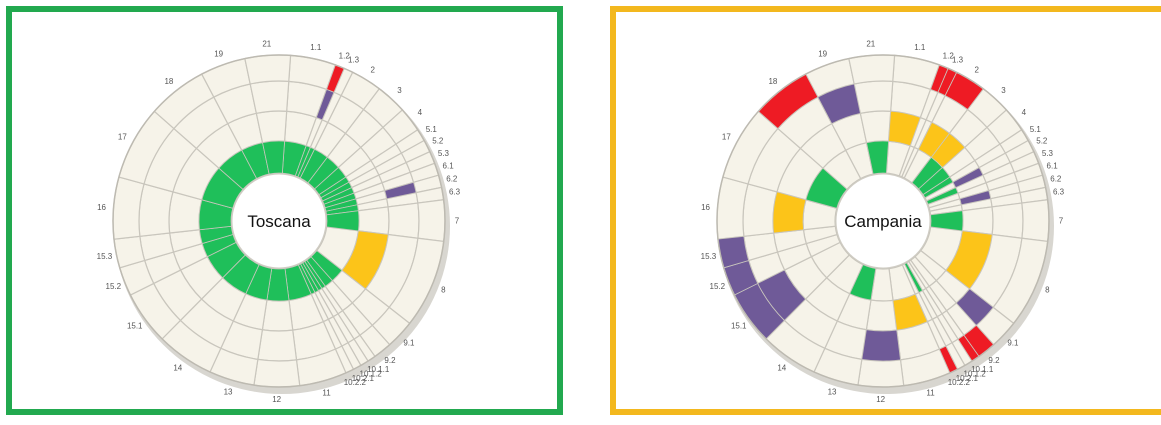  Describe the element at coordinates (977, 70) in the screenshot. I see `tick-label-2: 2` at that location.